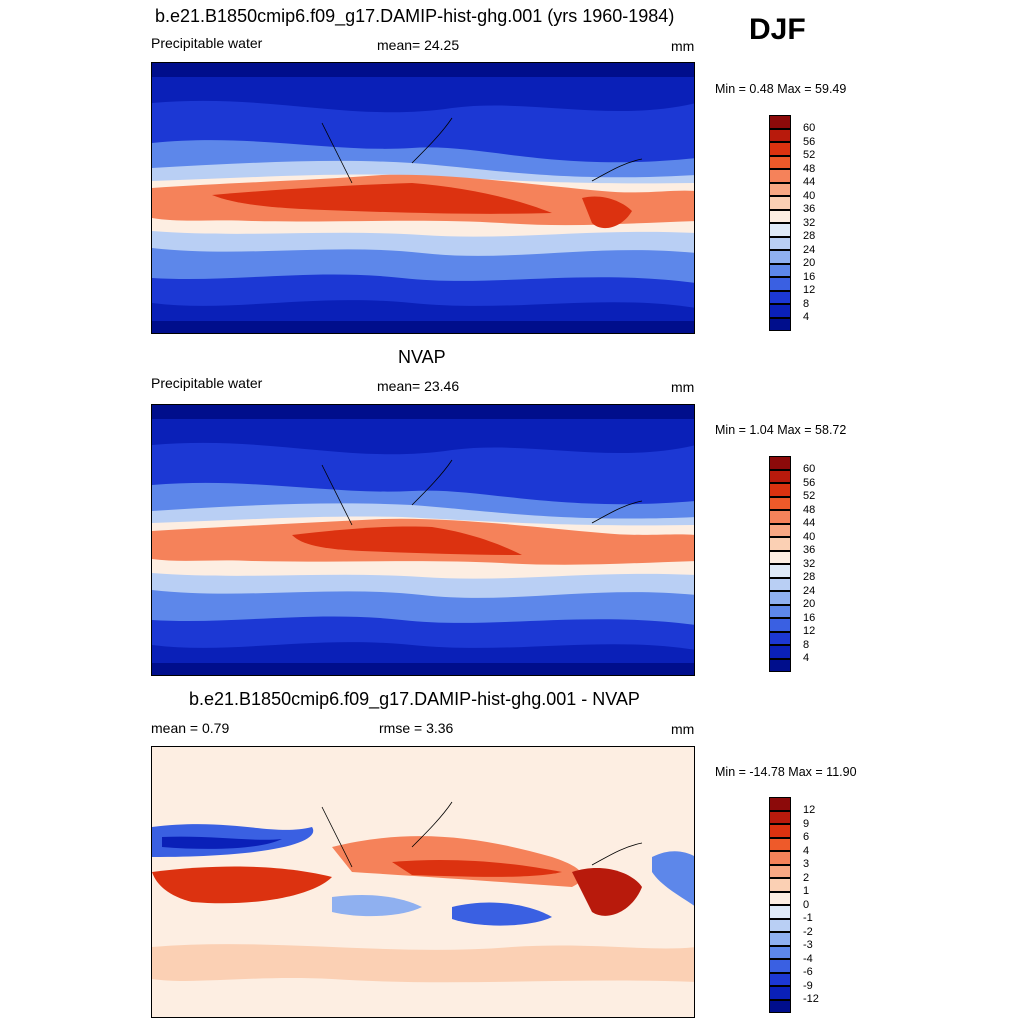  Describe the element at coordinates (808, 985) in the screenshot. I see `colorbar-tick-label: -9` at that location.